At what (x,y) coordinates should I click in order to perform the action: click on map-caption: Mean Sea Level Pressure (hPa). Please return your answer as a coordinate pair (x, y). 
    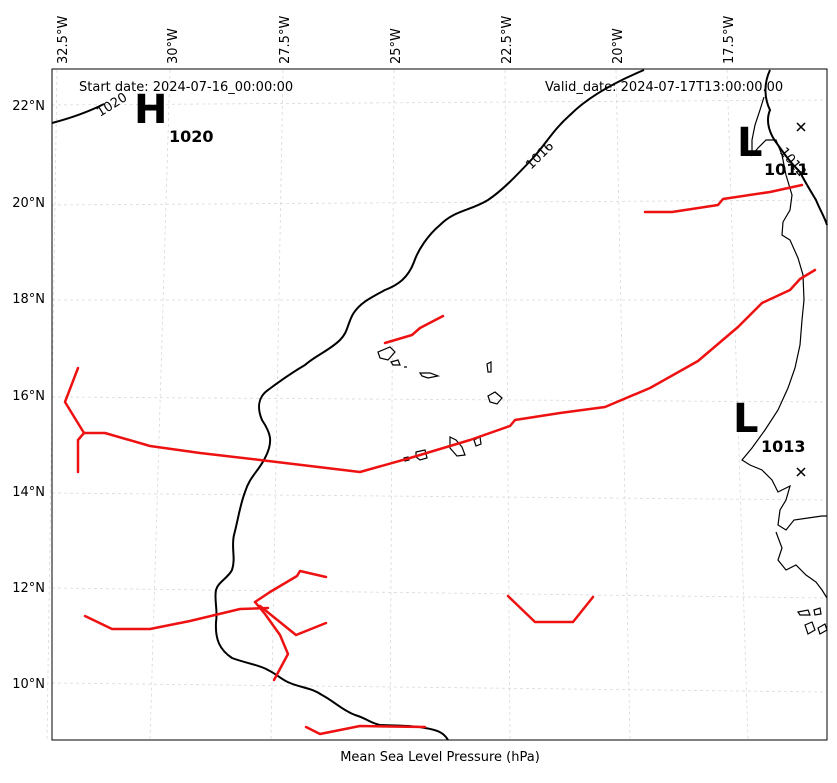
    Looking at the image, I should click on (440, 757).